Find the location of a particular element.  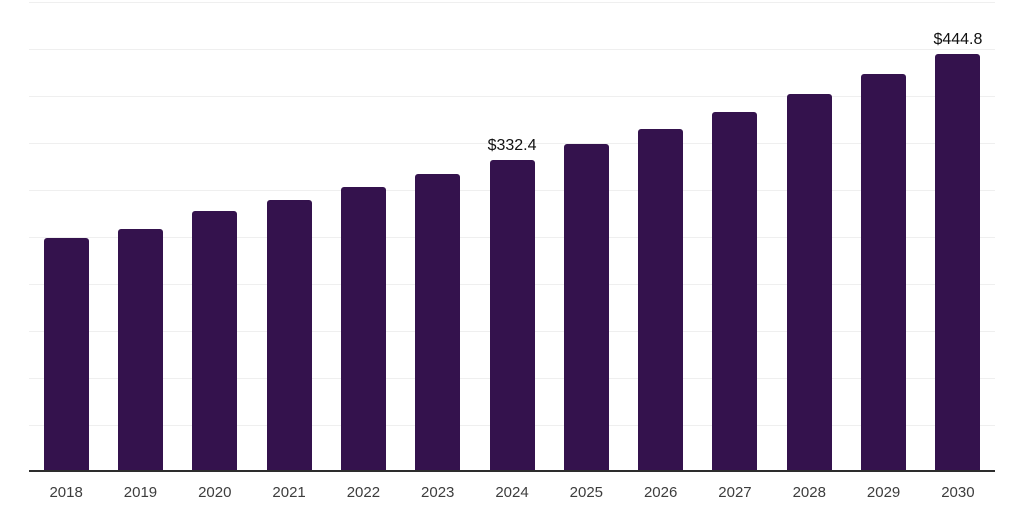

x-tick-label-2028: 2028 is located at coordinates (809, 492).